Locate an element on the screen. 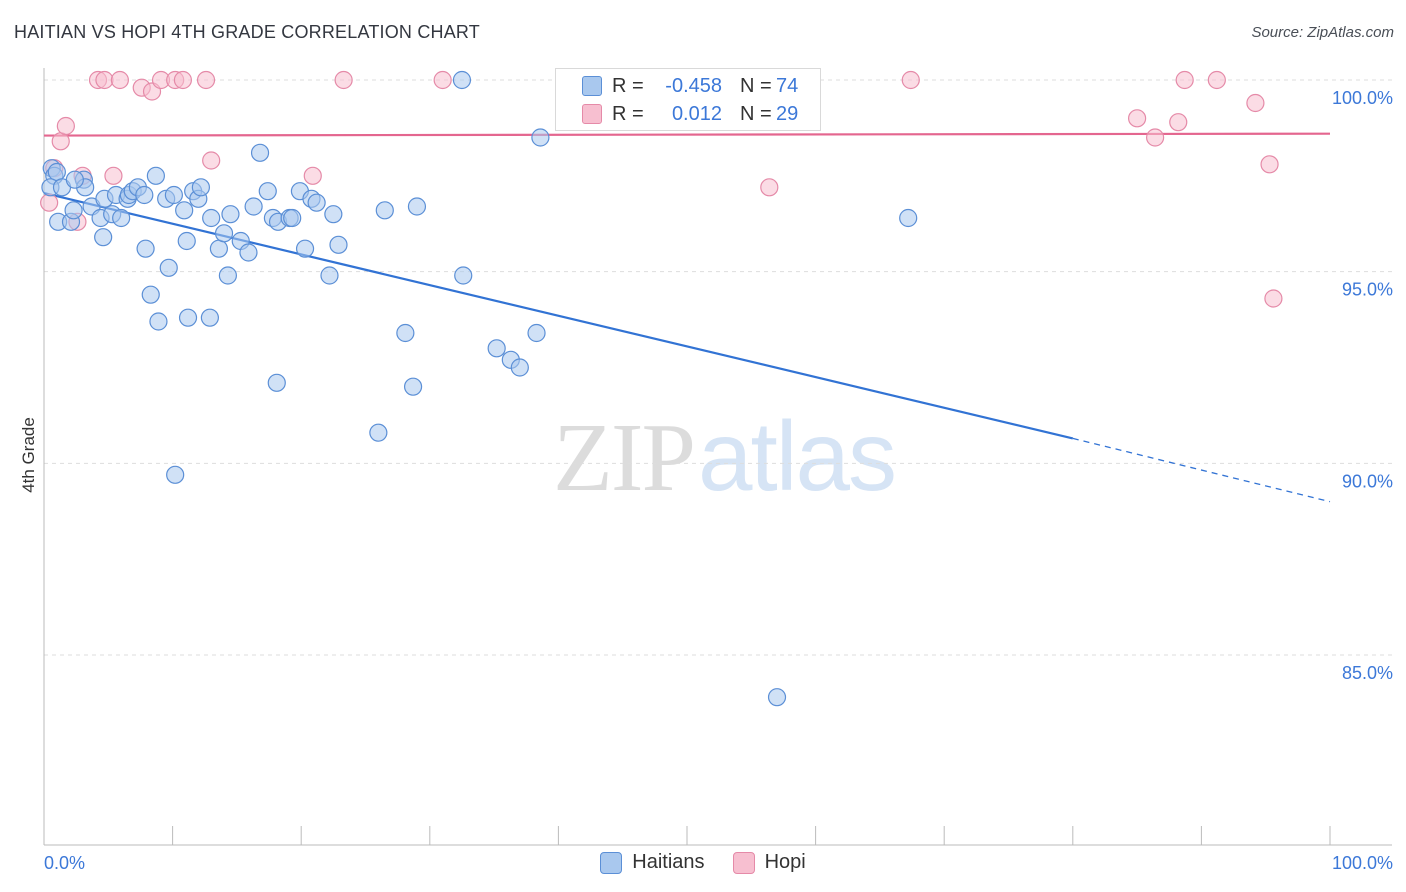 This screenshot has width=1406, height=892. y-axis-title: 4th Grade is located at coordinates (28, 455).